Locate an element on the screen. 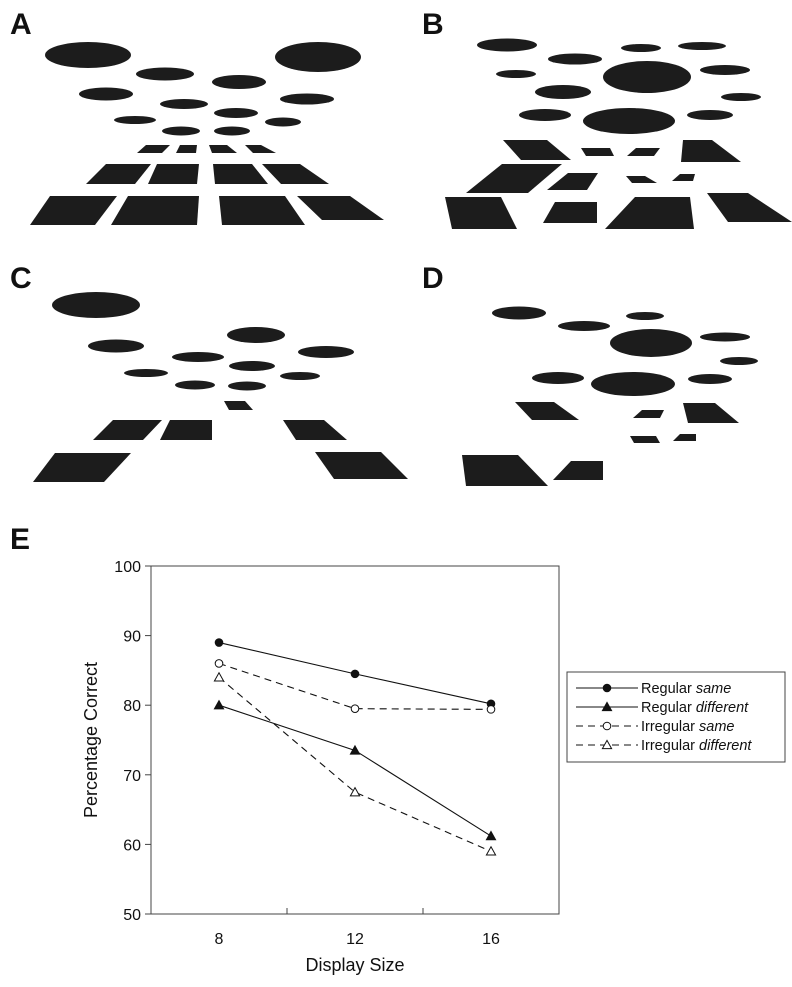 The image size is (792, 987). y-tick-label: 60 is located at coordinates (132, 845).